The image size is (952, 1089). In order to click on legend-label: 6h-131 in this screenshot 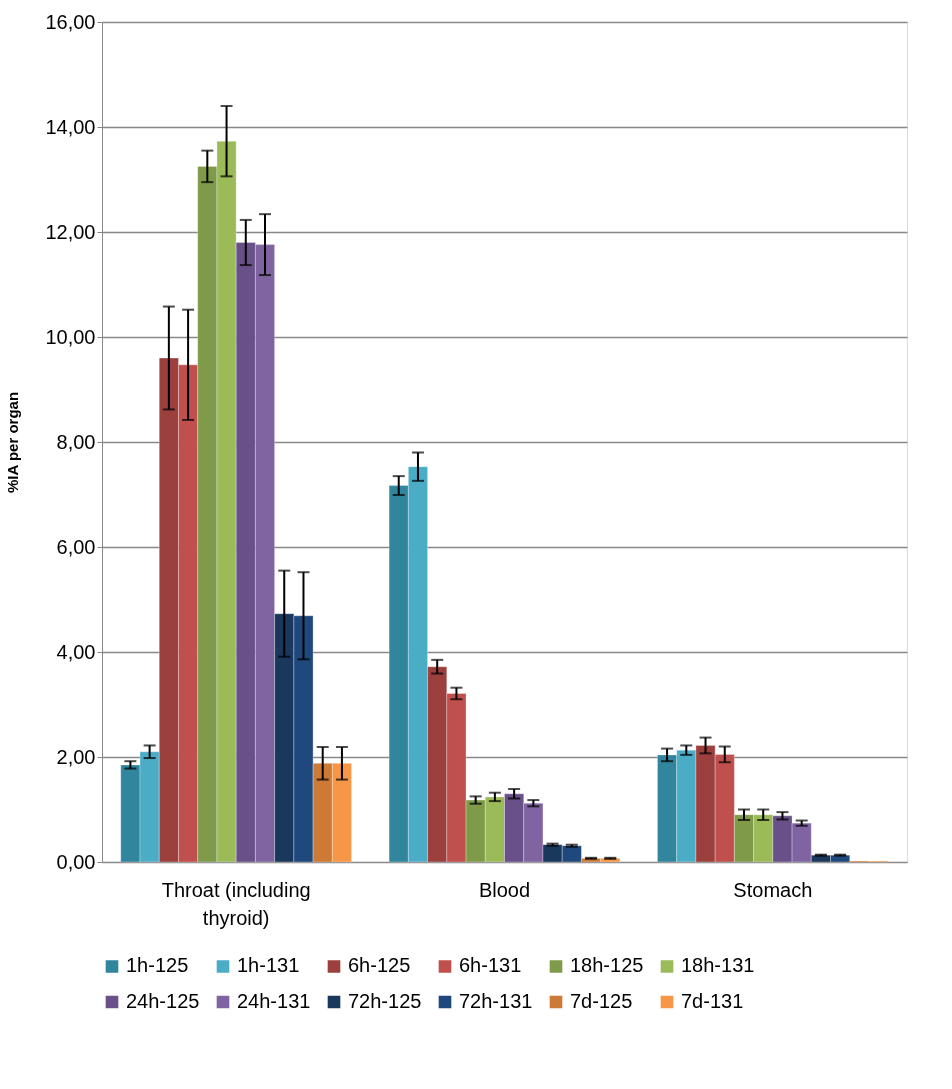, I will do `click(490, 965)`.